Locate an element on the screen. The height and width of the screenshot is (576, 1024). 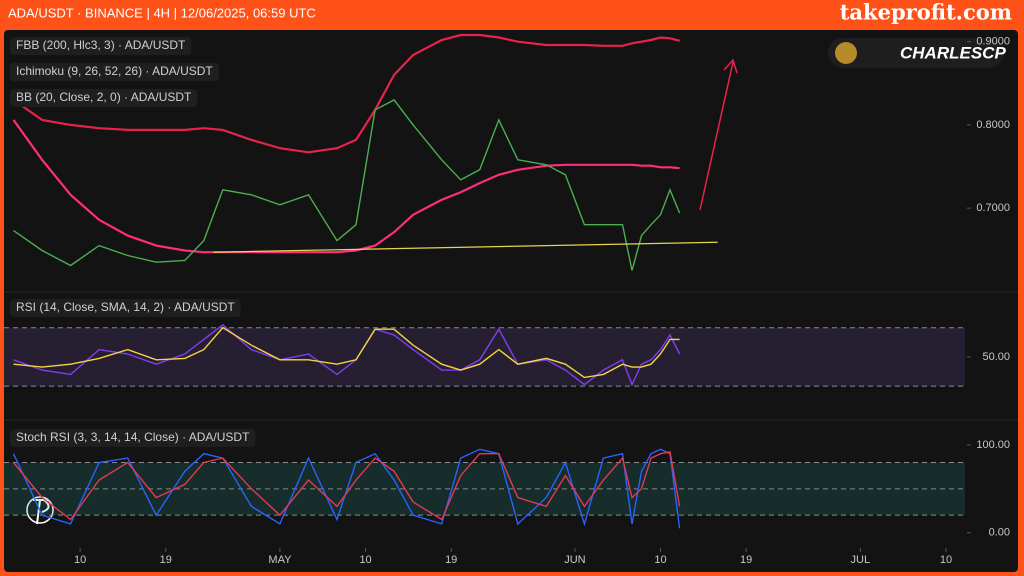
band-fill is located at coordinates (484, 357).